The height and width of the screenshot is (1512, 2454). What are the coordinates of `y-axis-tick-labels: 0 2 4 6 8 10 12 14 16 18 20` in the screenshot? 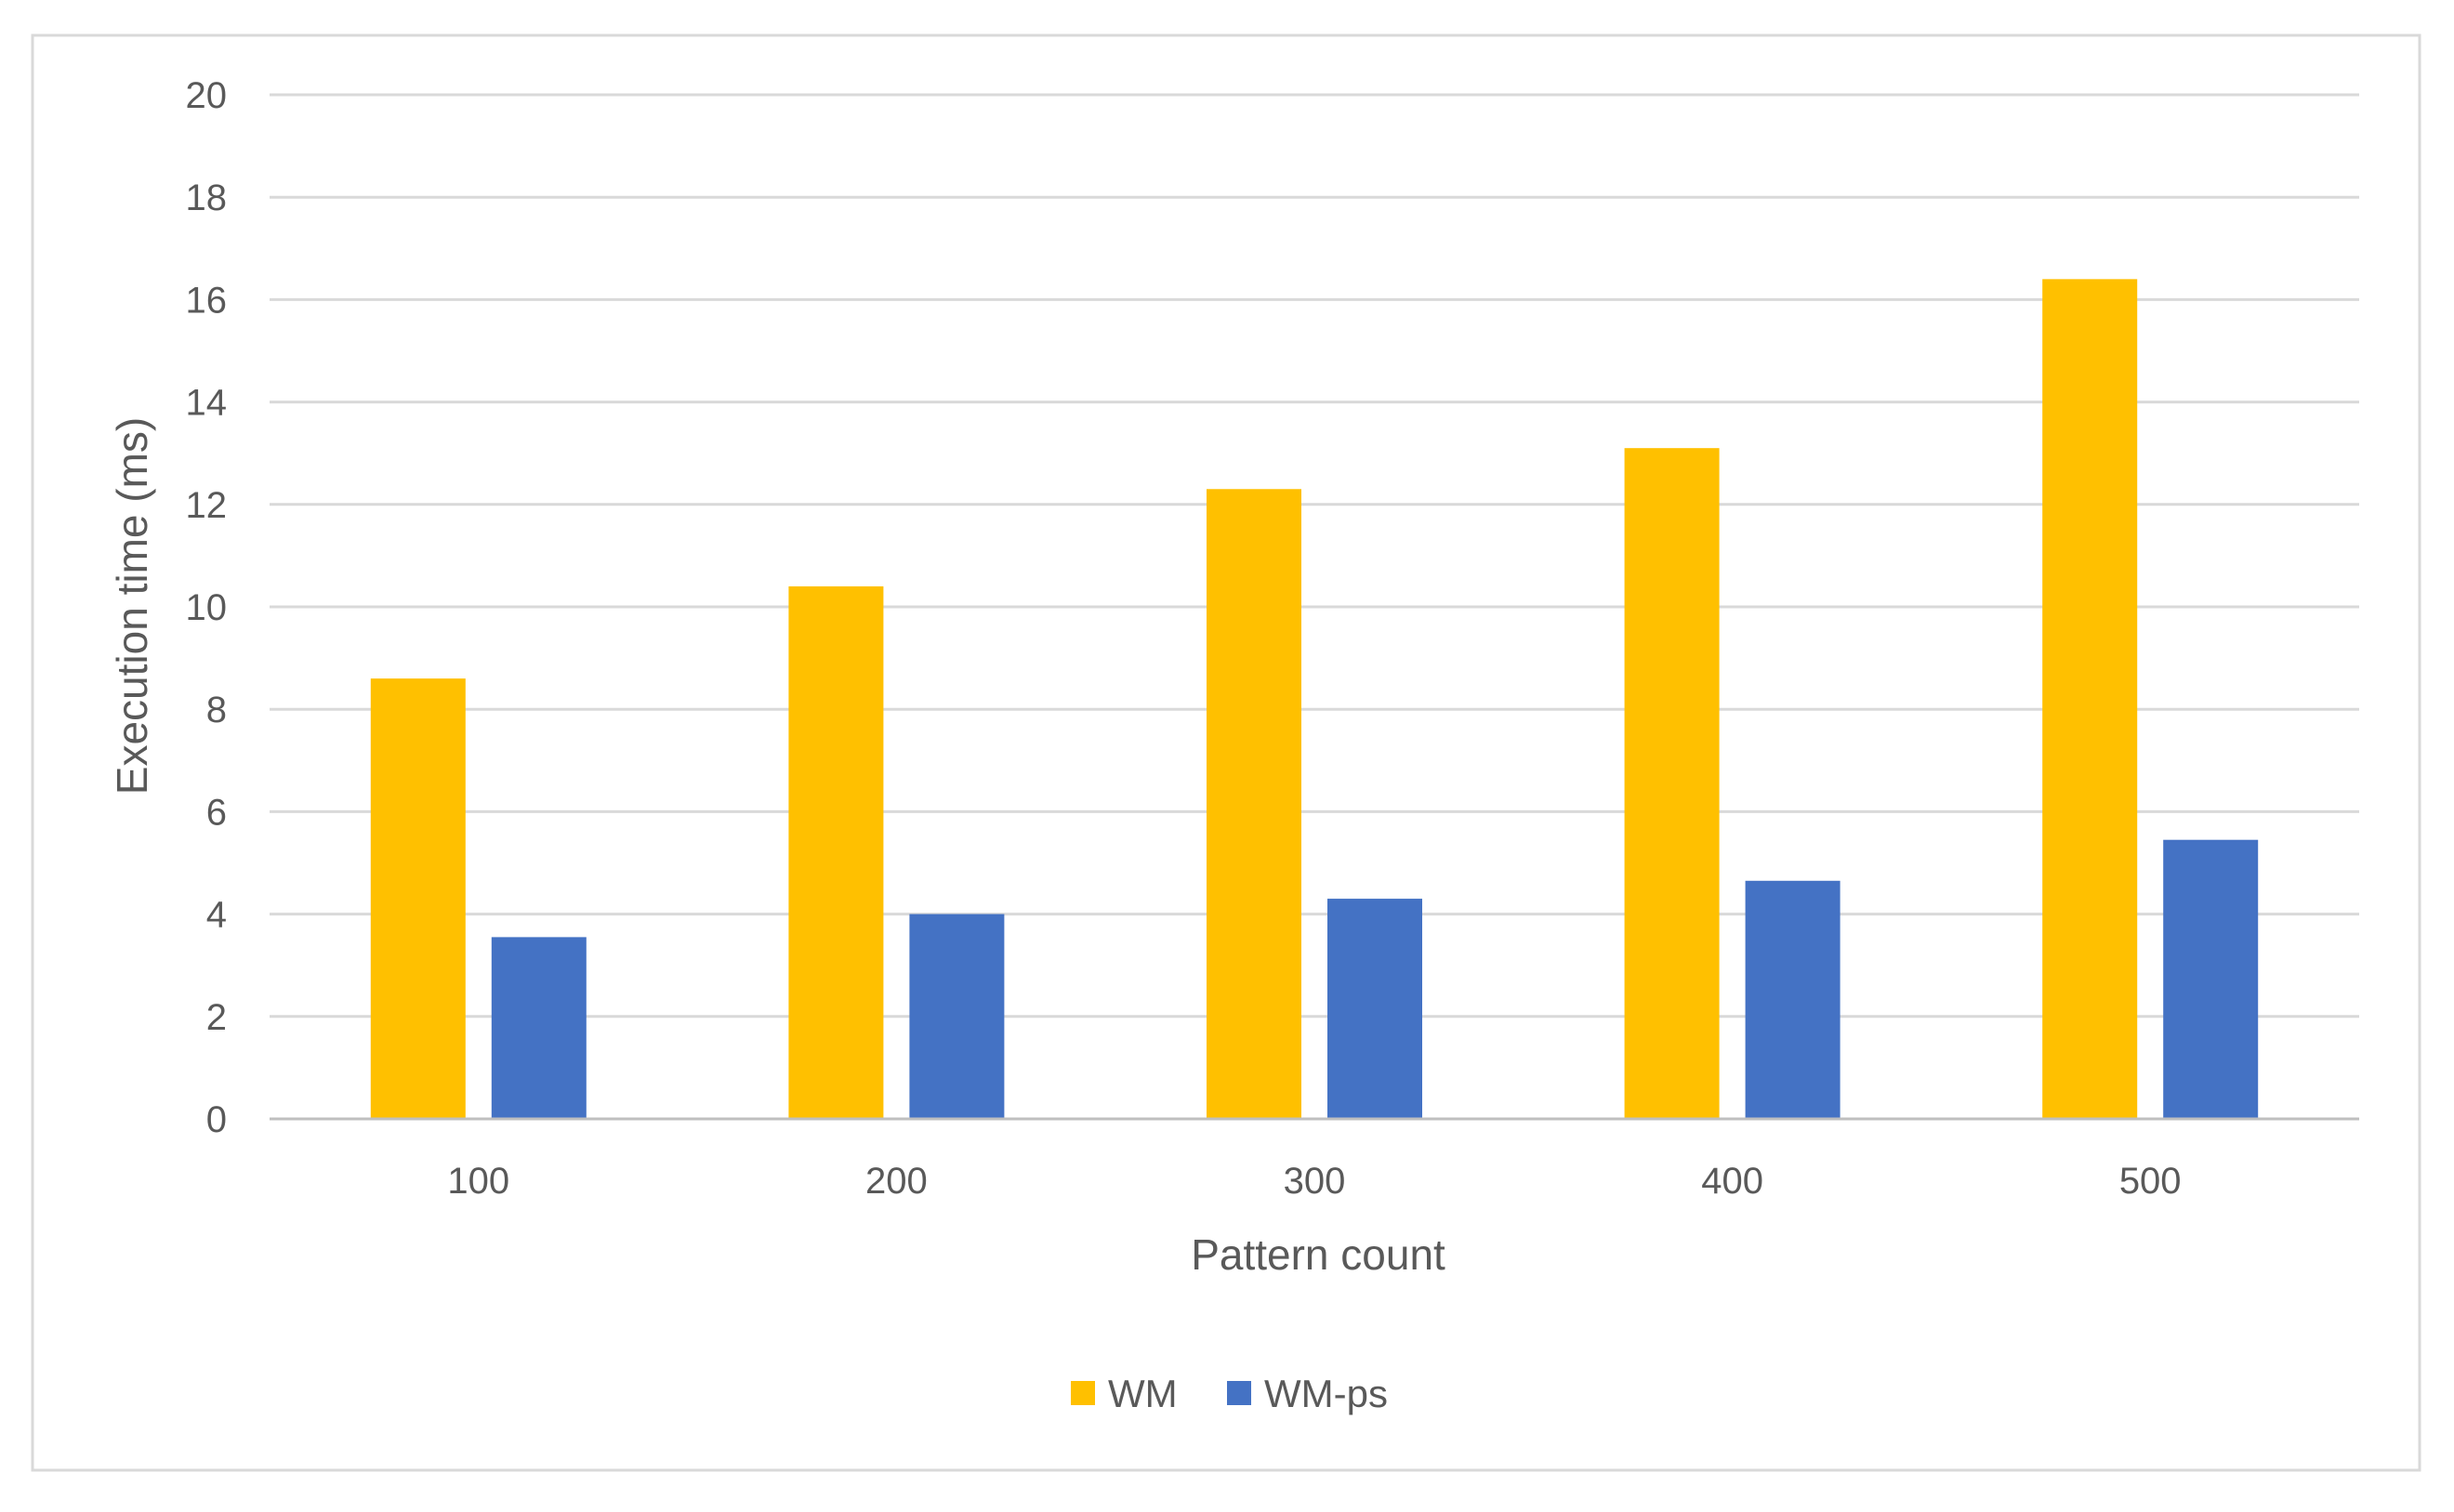 It's located at (207, 607).